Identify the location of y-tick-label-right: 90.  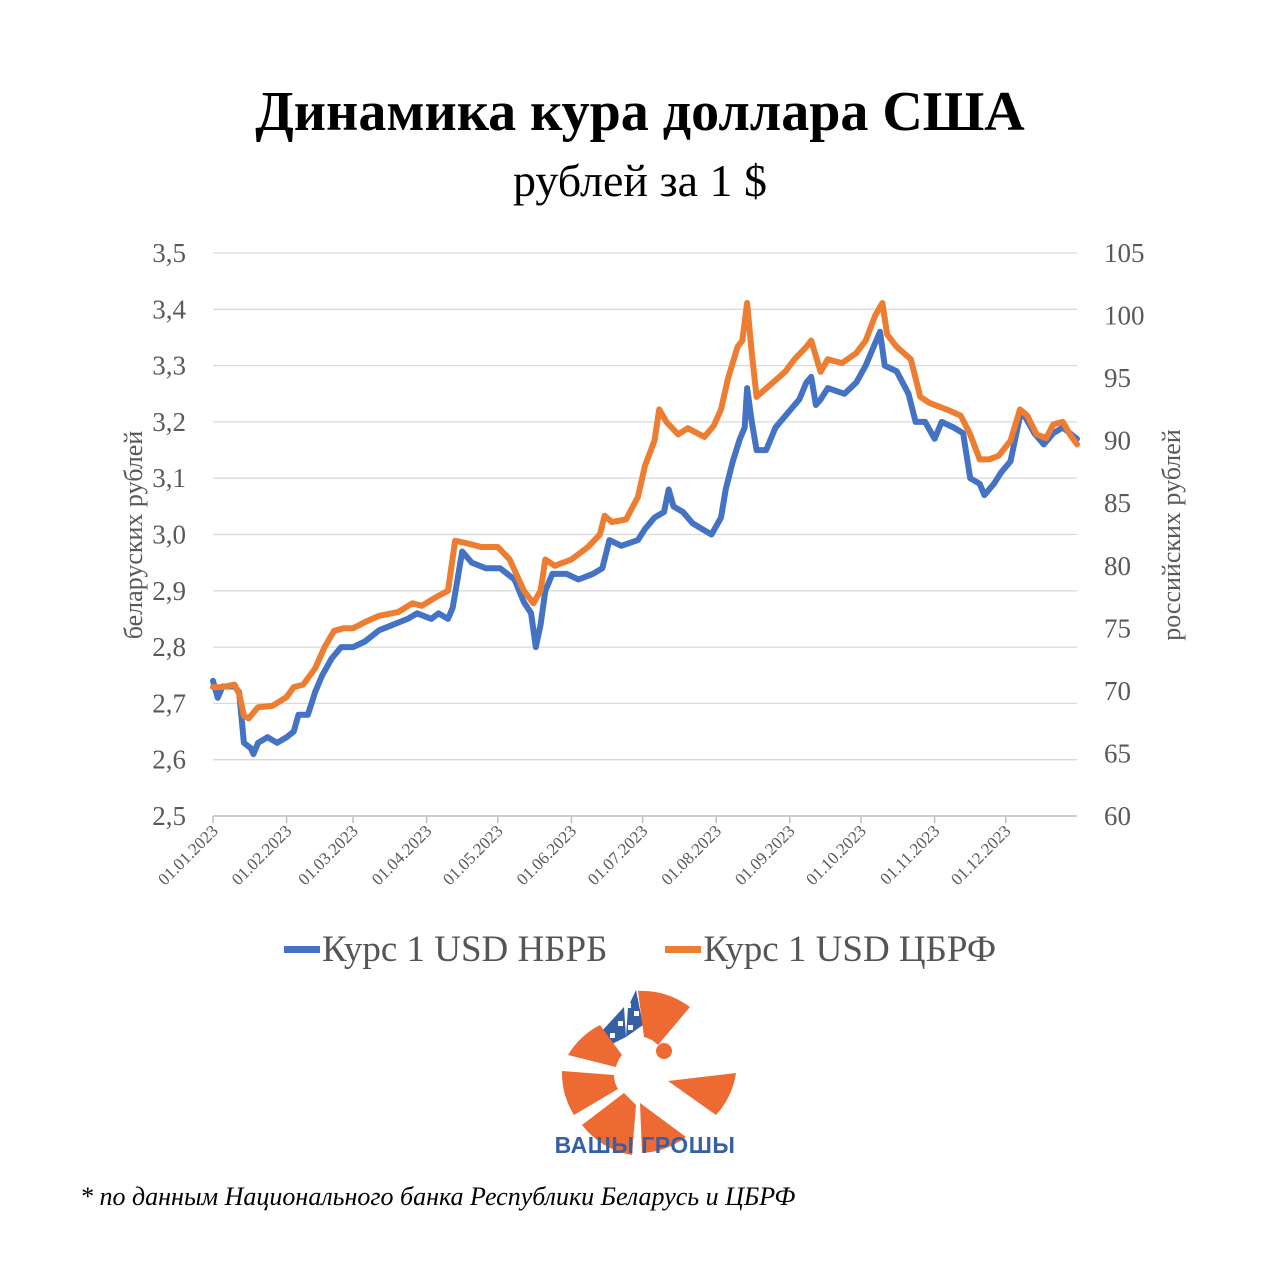
(1117, 441).